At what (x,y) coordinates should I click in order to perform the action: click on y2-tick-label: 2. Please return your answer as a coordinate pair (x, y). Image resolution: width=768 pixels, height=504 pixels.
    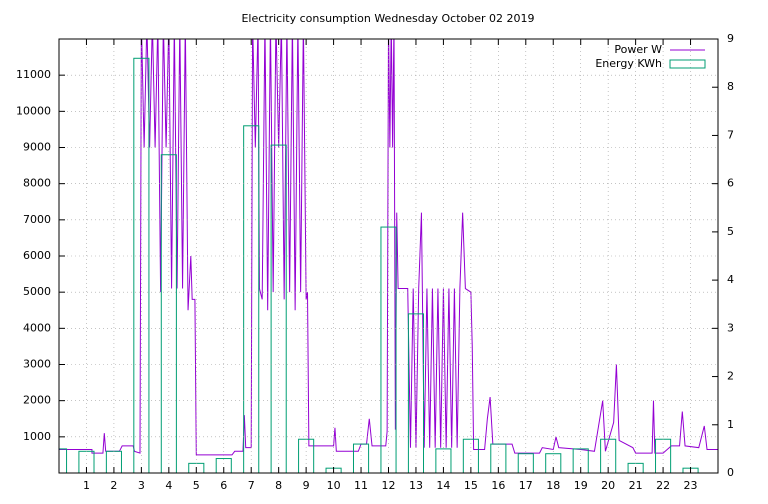
    Looking at the image, I should click on (730, 376).